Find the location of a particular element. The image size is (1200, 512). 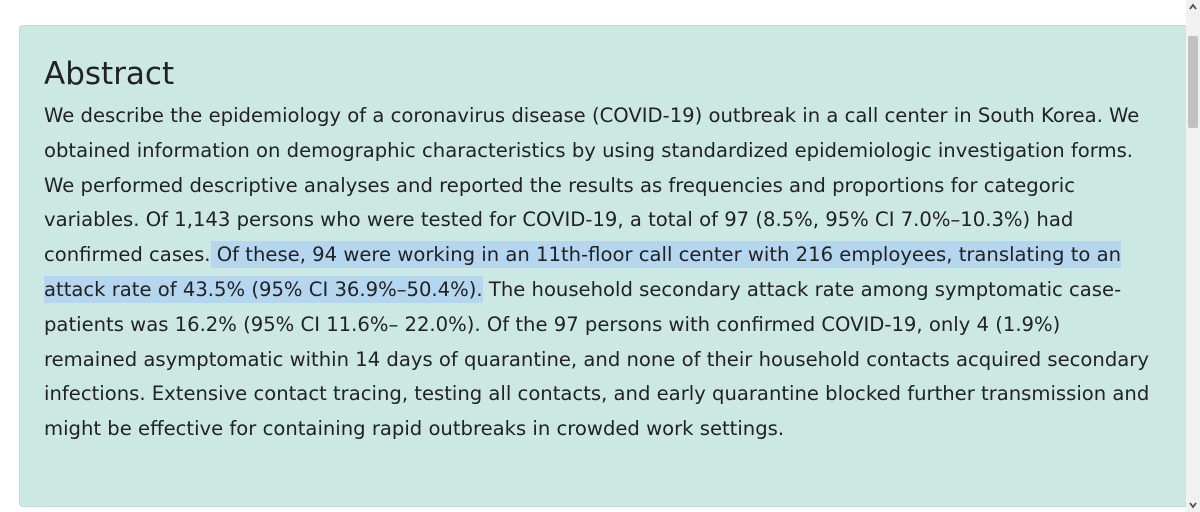

scrollbar-thumb is located at coordinates (1193, 82).